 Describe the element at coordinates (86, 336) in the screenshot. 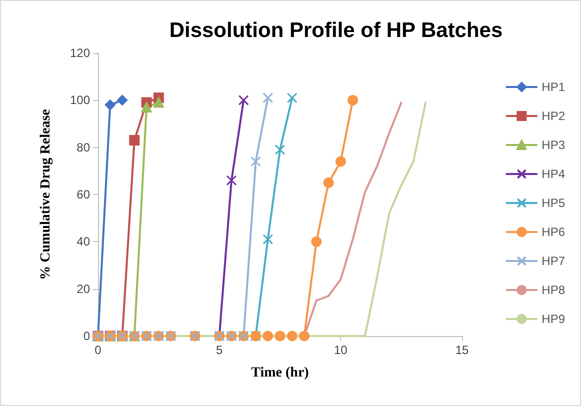

I see `y-tick-label: 0` at that location.